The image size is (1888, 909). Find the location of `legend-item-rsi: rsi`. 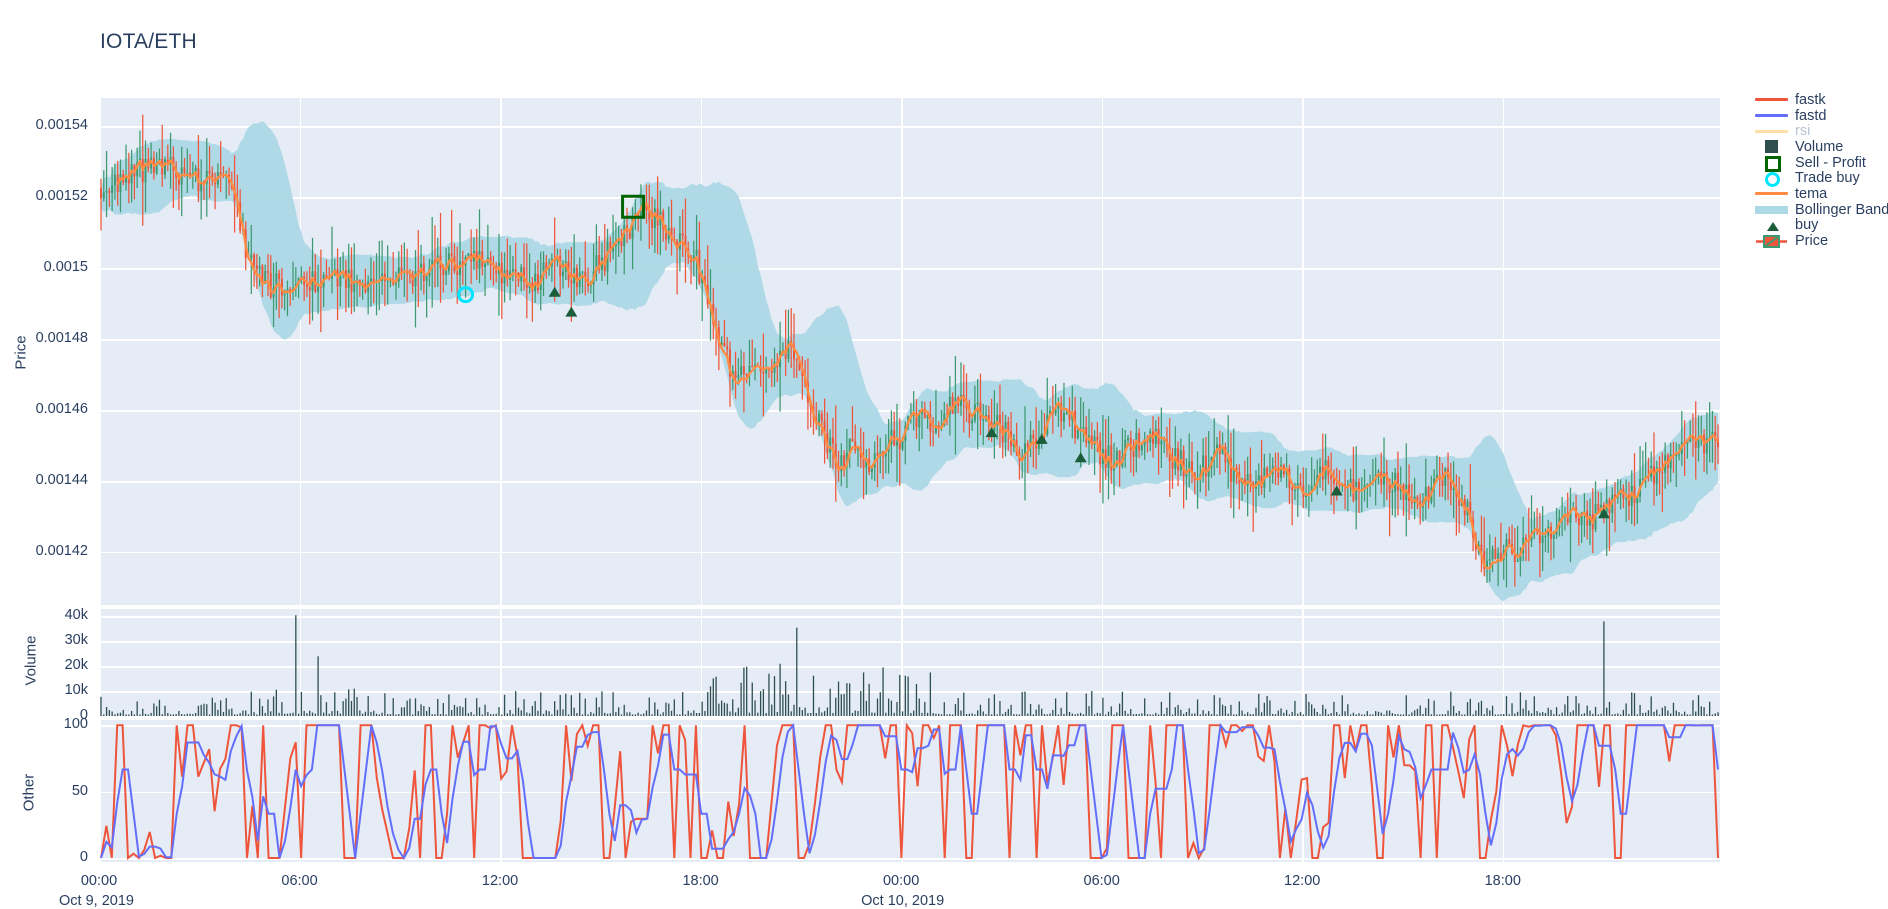

legend-item-rsi: rsi is located at coordinates (1820, 131).